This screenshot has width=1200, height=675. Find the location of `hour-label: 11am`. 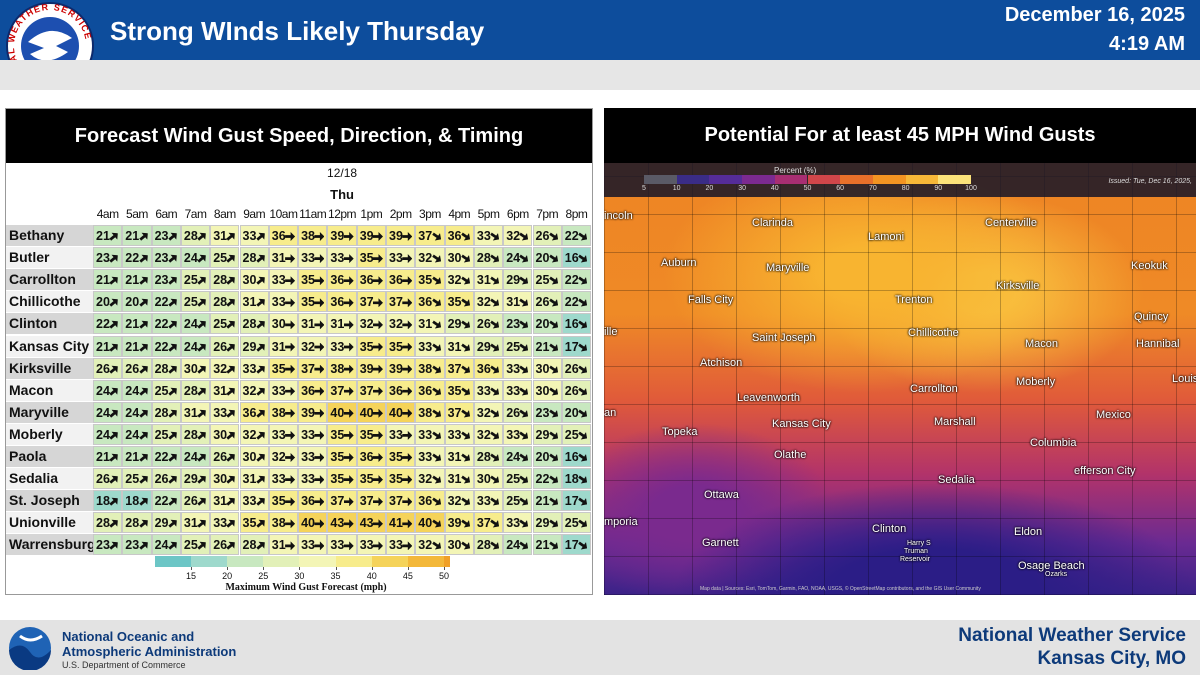

hour-label: 11am is located at coordinates (313, 214).